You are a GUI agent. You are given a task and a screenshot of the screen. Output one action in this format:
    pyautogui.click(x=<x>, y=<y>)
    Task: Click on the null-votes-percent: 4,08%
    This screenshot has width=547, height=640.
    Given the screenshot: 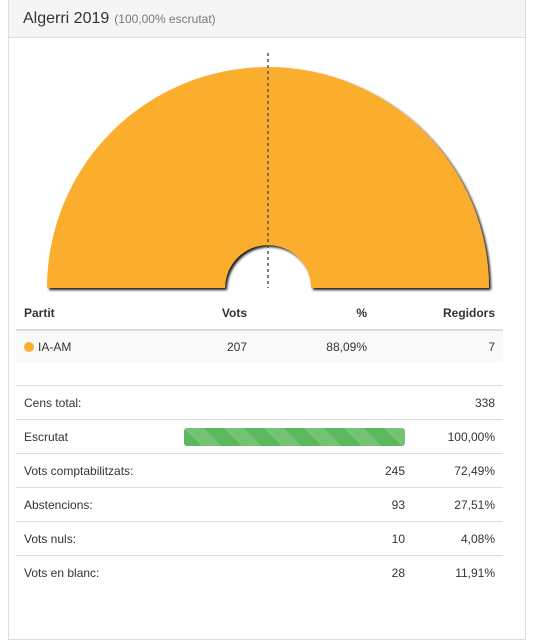 What is the action you would take?
    pyautogui.click(x=454, y=538)
    